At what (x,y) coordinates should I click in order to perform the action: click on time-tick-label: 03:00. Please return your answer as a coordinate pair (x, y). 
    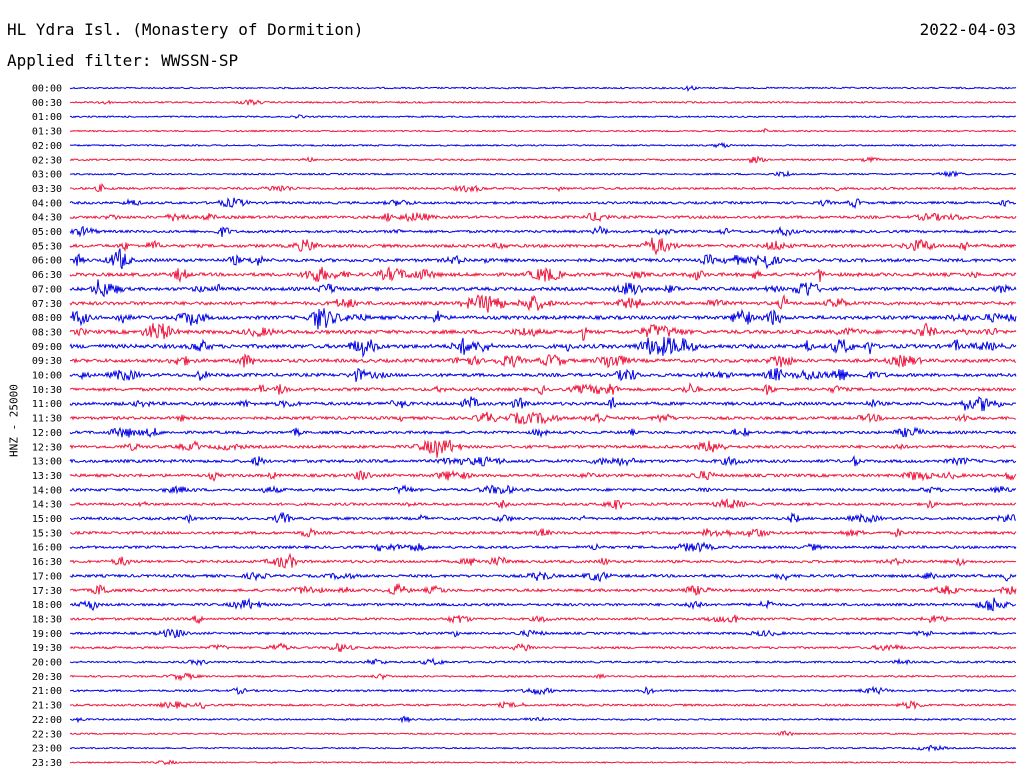
    Looking at the image, I should click on (47, 175).